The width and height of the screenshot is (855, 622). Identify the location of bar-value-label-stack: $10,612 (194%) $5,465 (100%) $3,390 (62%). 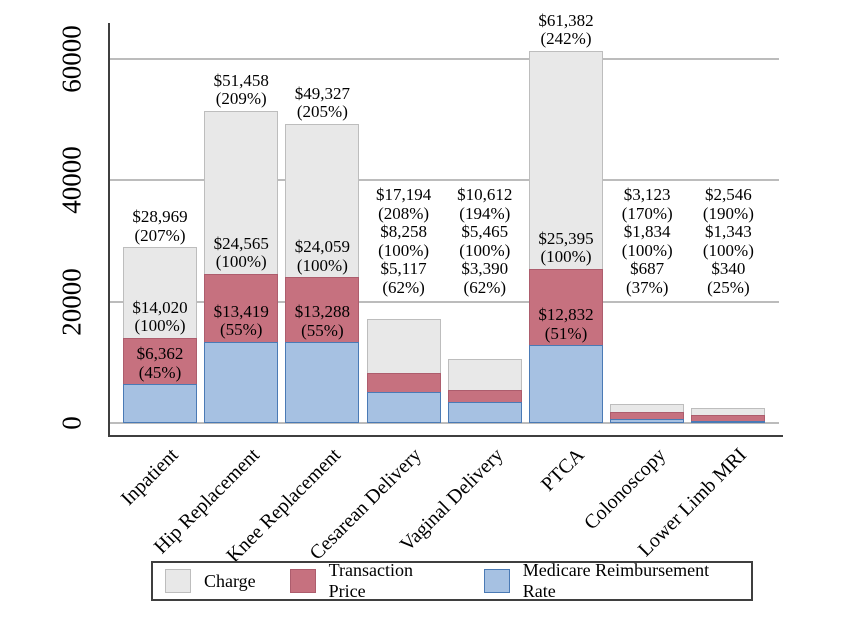
(485, 241).